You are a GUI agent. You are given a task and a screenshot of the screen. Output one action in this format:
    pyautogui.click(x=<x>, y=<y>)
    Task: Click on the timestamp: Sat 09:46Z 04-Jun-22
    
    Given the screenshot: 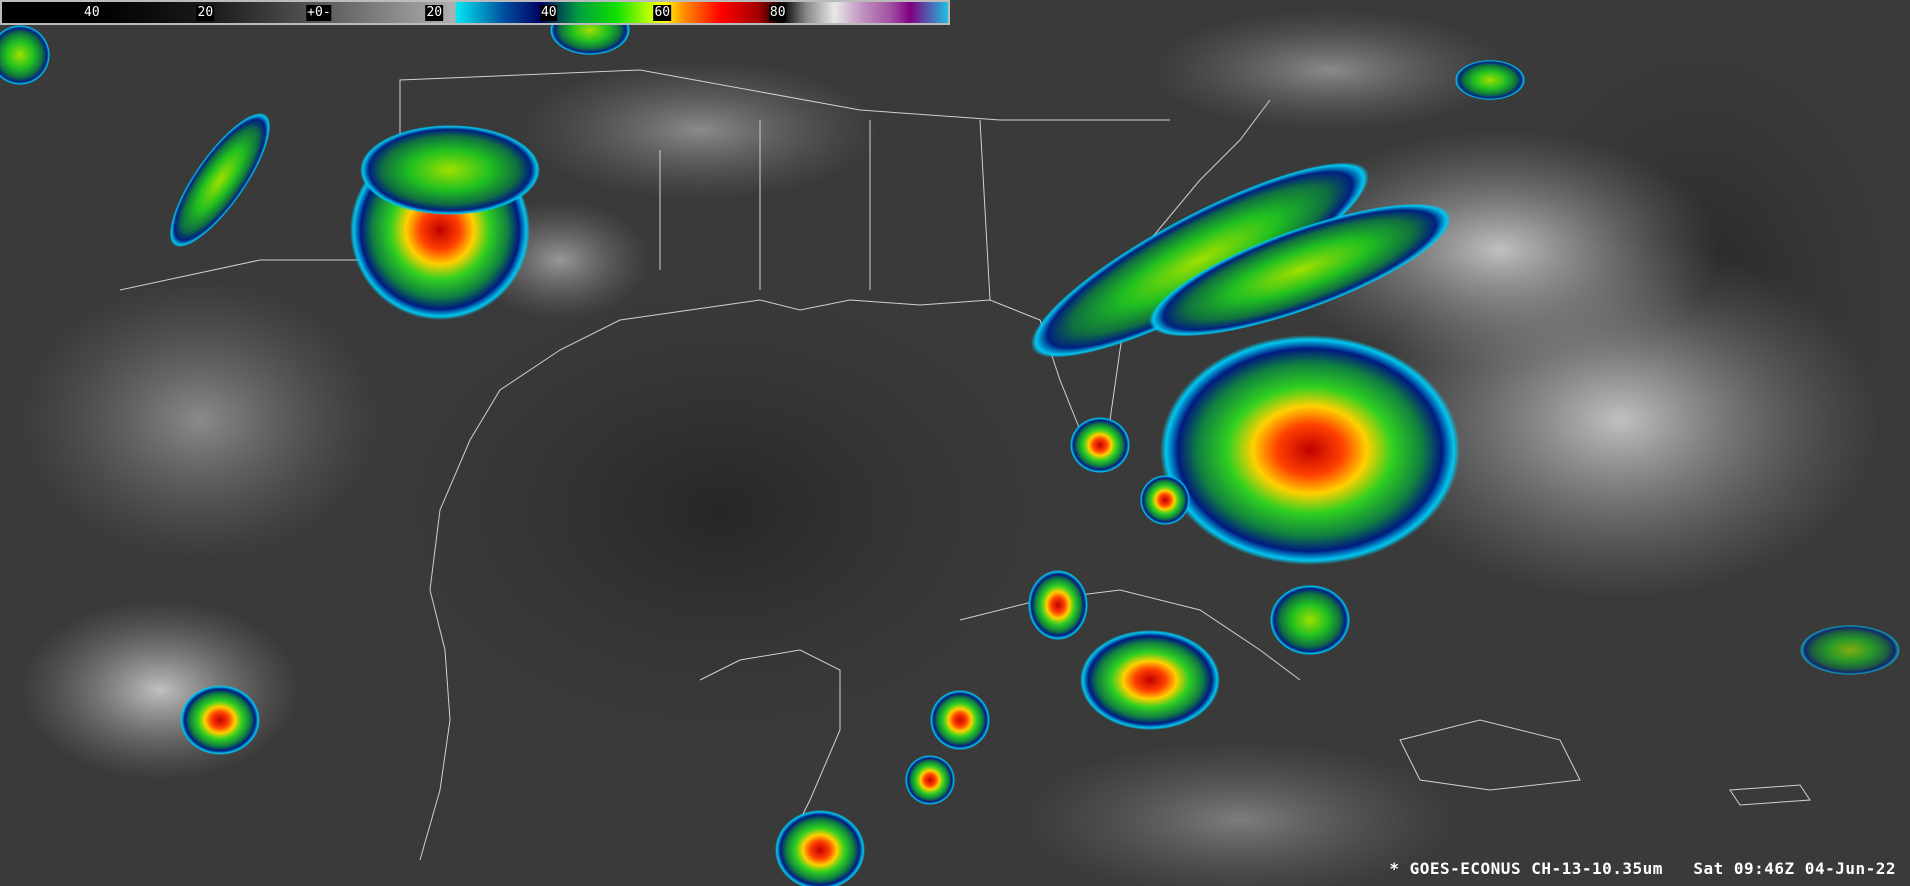 What is the action you would take?
    pyautogui.click(x=1794, y=868)
    